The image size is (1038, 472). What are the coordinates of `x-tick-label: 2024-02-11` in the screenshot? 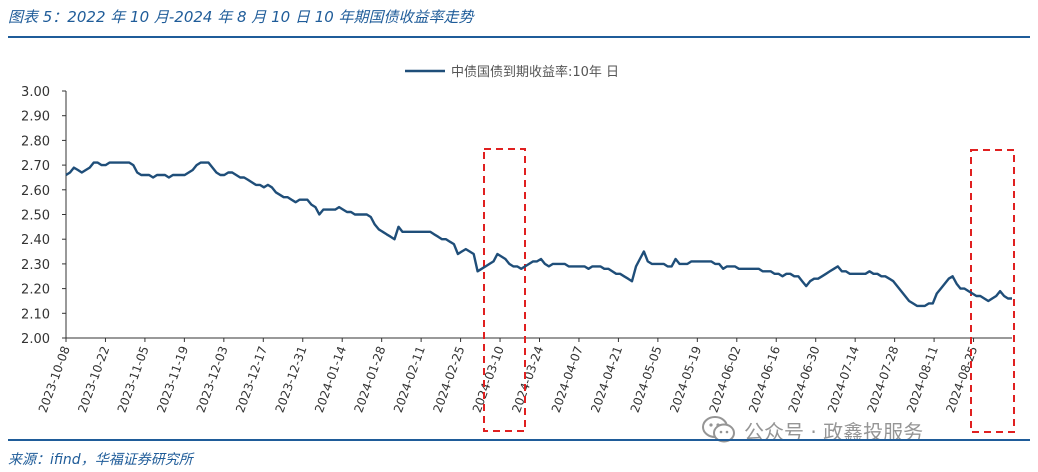 It's located at (409, 379).